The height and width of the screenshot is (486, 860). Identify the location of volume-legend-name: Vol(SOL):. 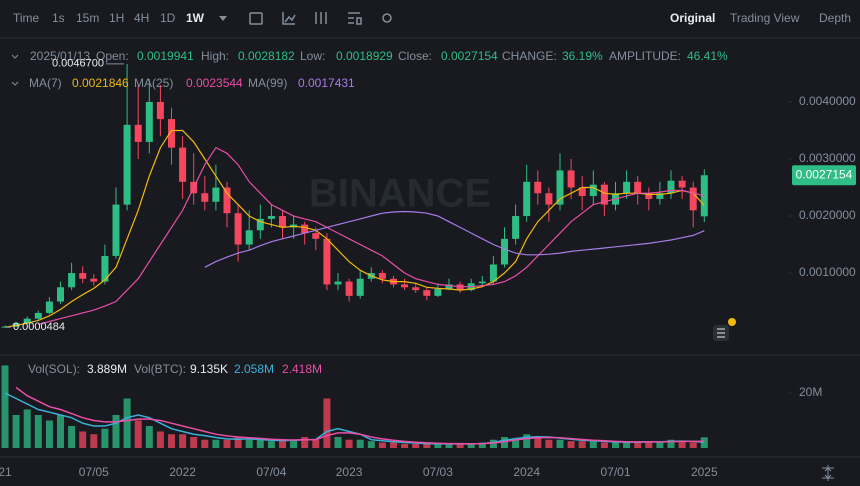
(54, 369).